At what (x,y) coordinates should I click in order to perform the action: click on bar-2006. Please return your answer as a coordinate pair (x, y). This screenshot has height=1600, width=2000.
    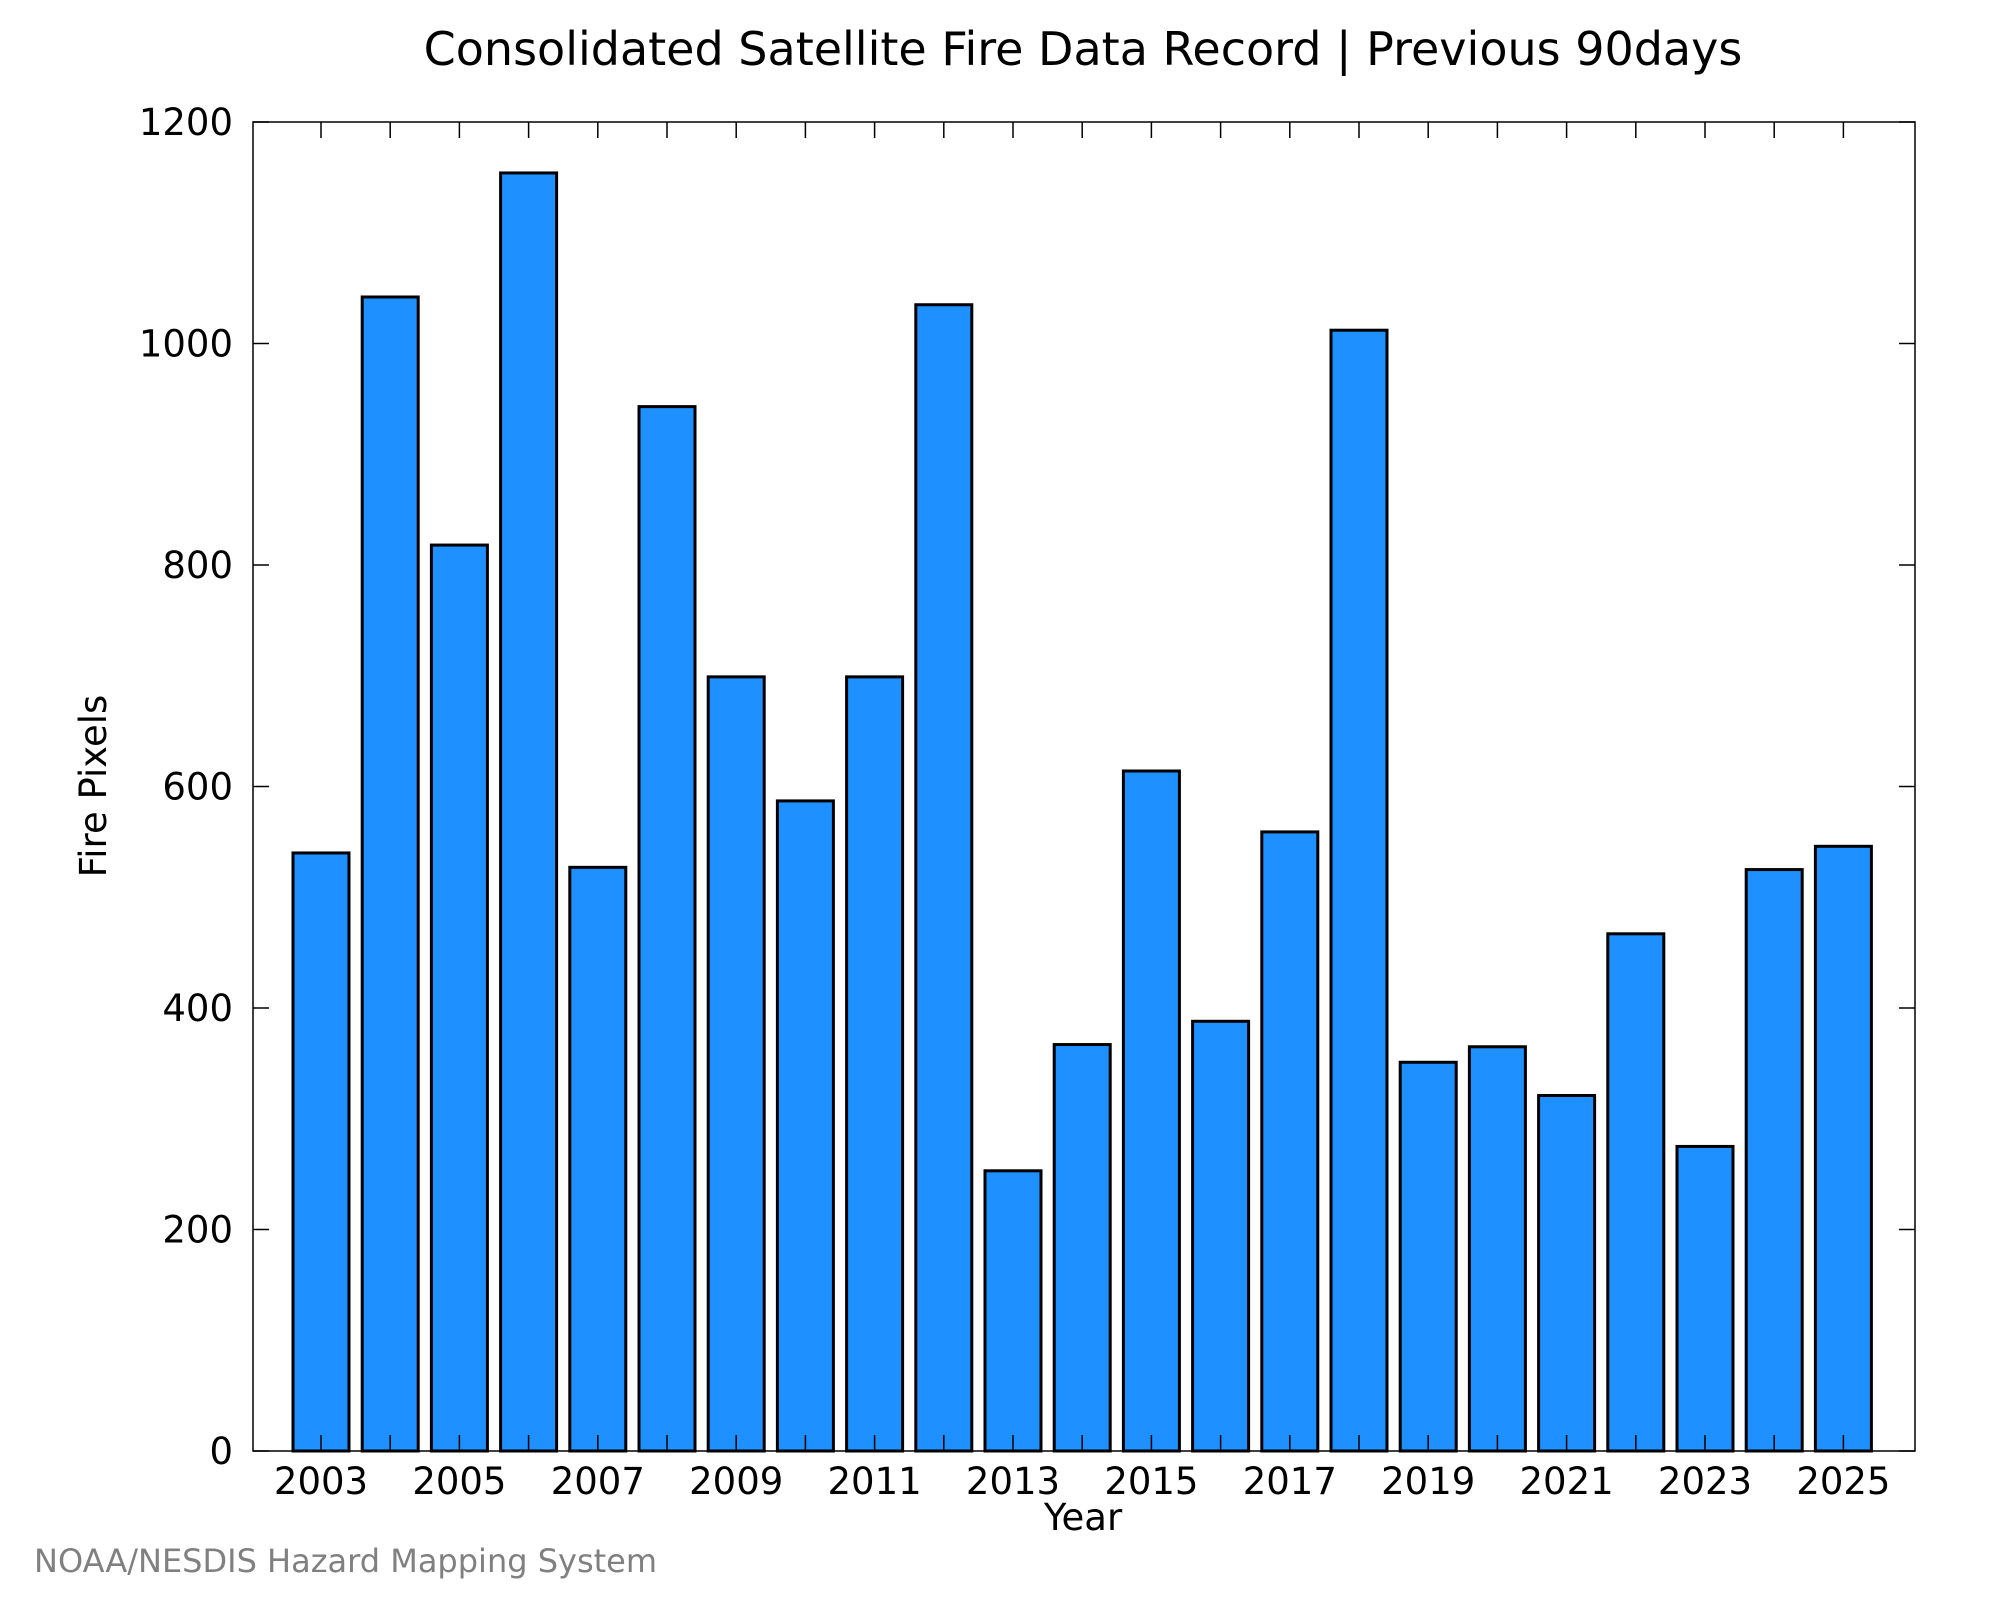
    Looking at the image, I should click on (529, 812).